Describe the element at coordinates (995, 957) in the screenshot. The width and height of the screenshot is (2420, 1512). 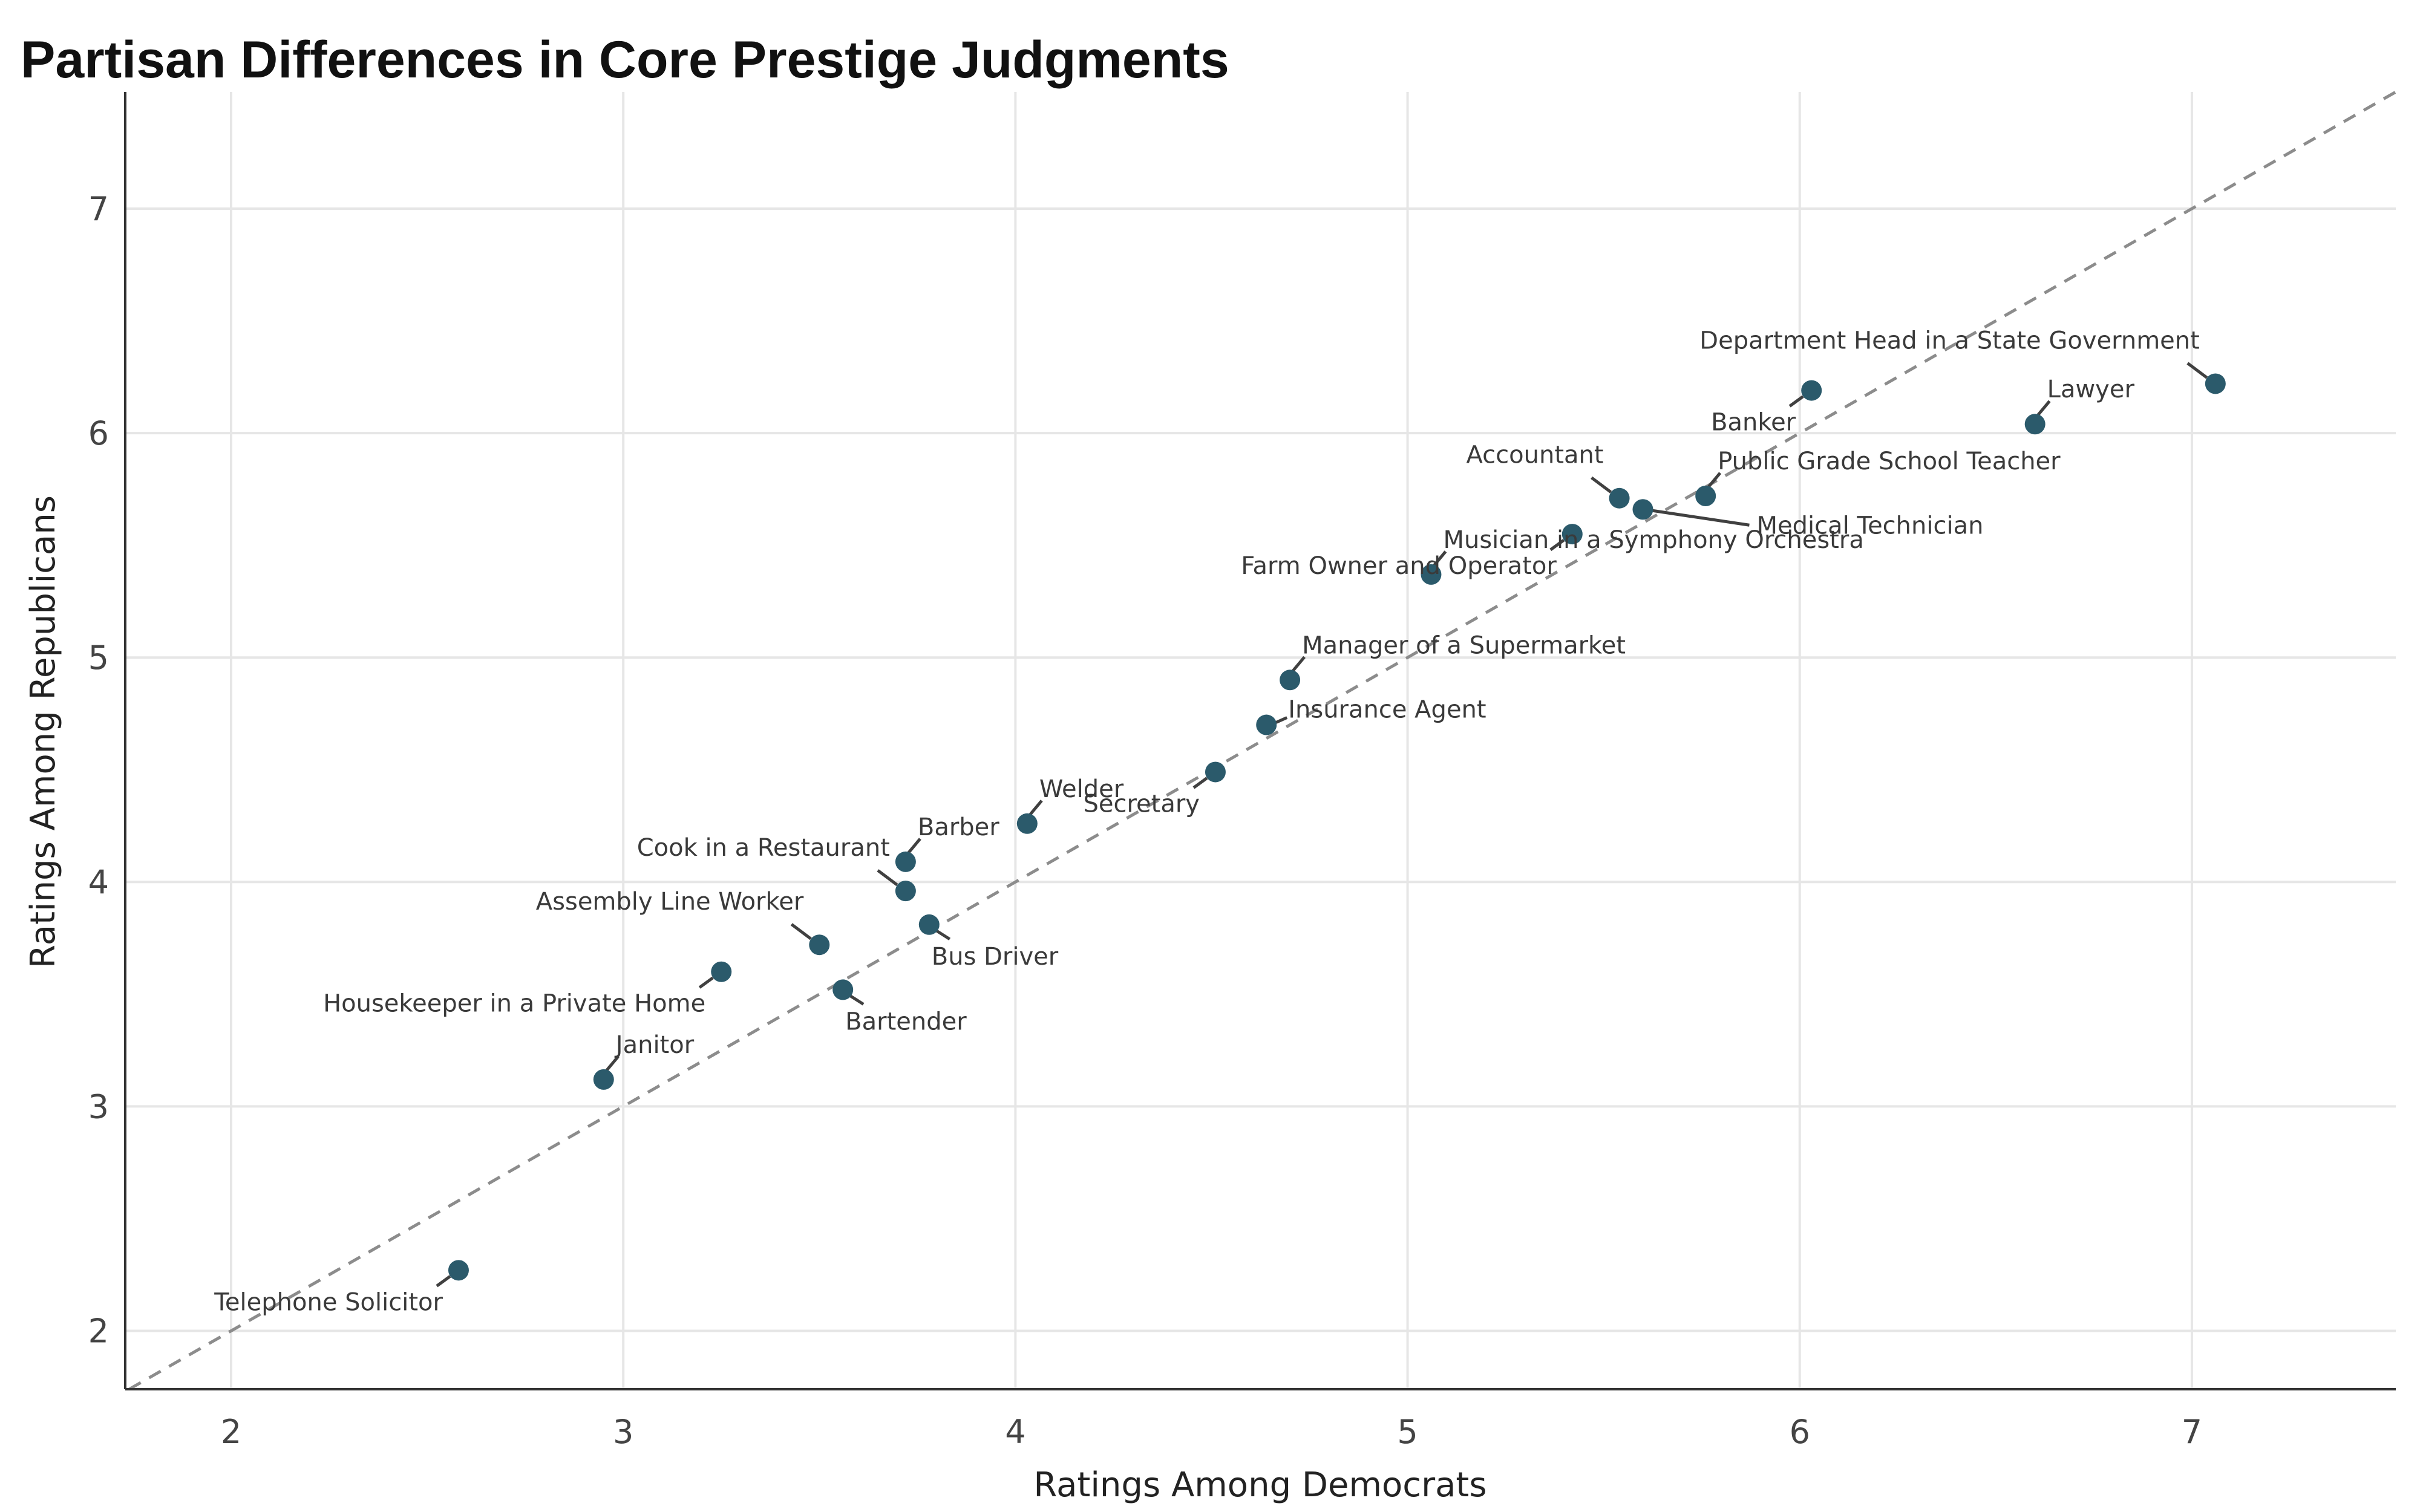
I see `point-label: Bus Driver` at that location.